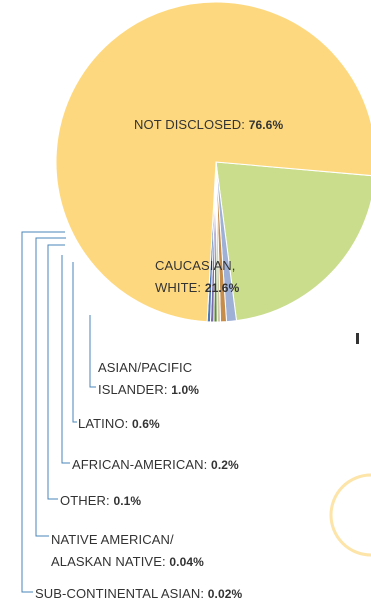 The image size is (371, 604). I want to click on leader-african-american, so click(65, 359).